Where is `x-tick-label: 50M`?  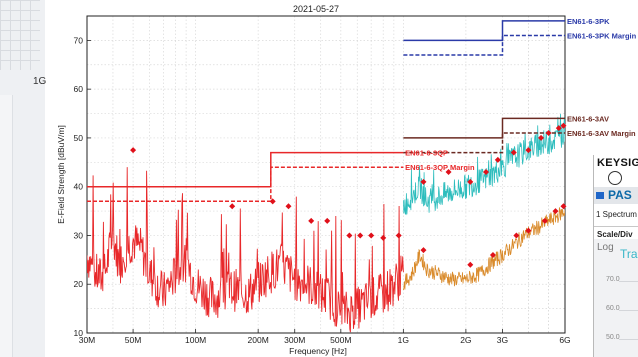 x-tick-label: 50M is located at coordinates (133, 340).